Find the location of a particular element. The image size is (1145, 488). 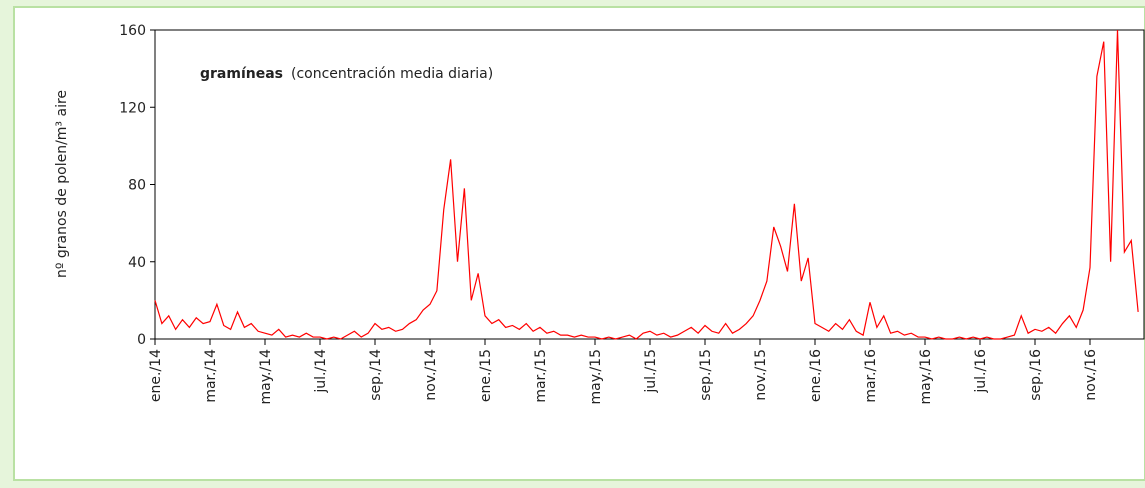

x-tick-label: jul./16 is located at coordinates (981, 371).